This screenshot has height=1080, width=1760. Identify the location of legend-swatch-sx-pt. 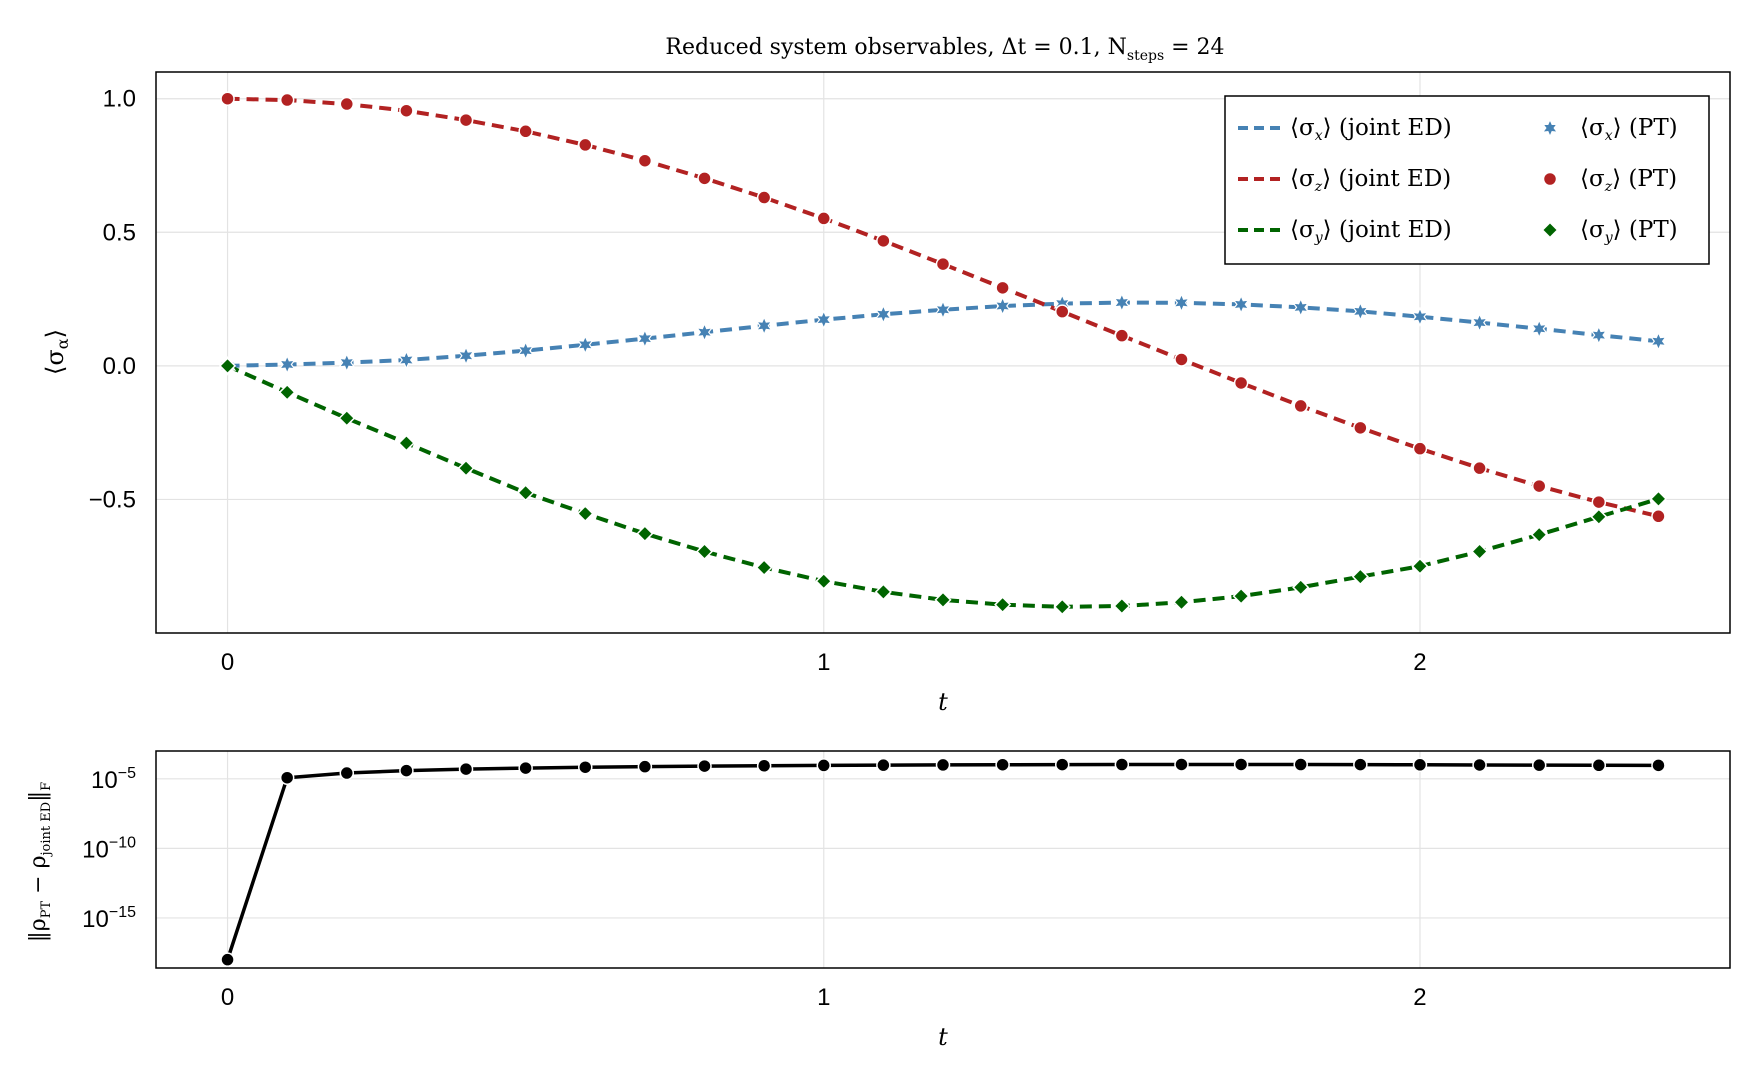
(1550, 128).